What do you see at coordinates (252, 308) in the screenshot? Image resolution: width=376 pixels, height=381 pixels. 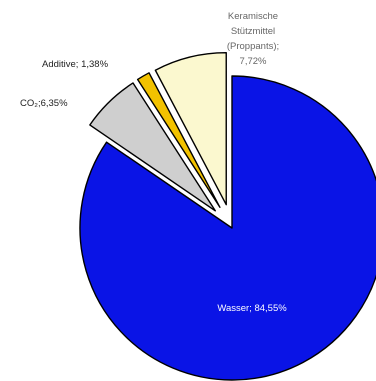 I see `slice-label-wasser: Wasser; 84,55%` at bounding box center [252, 308].